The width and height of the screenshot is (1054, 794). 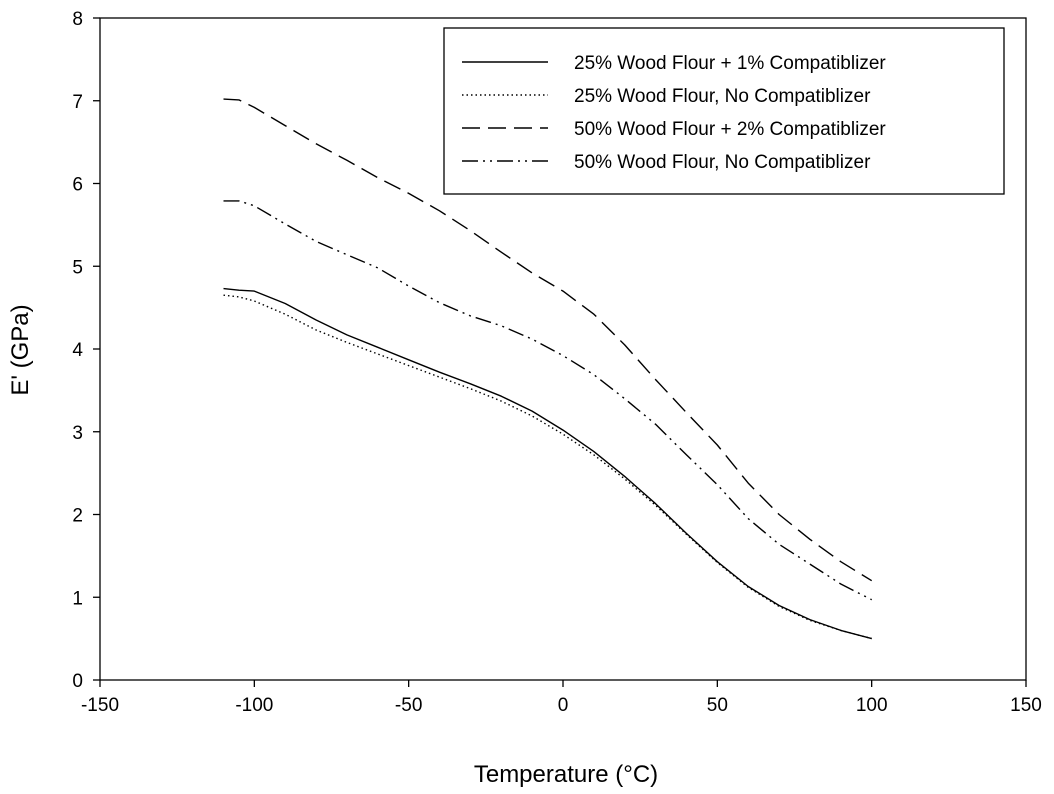 I want to click on x-tick-label: 50, so click(x=717, y=705).